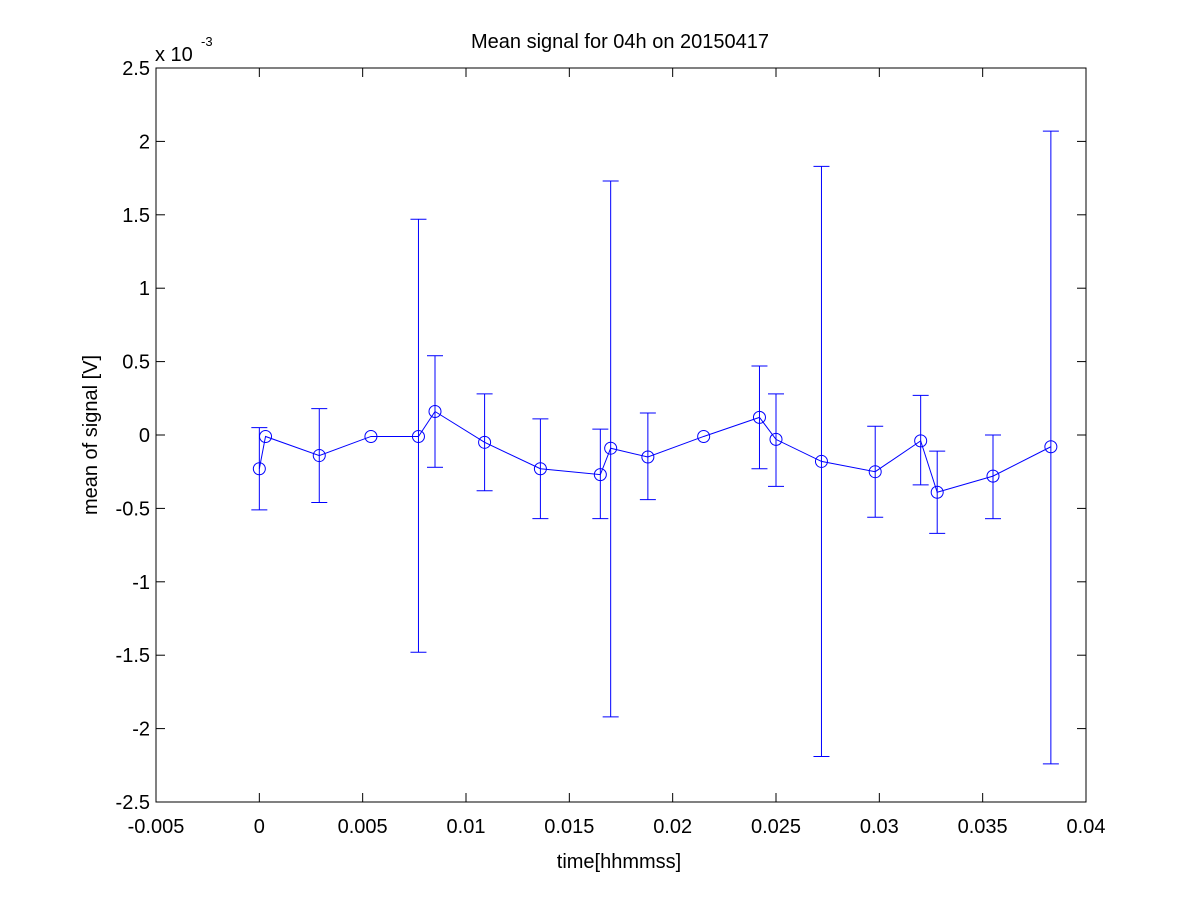 The width and height of the screenshot is (1200, 901). Describe the element at coordinates (156, 827) in the screenshot. I see `x-tick-label: -0.005` at that location.